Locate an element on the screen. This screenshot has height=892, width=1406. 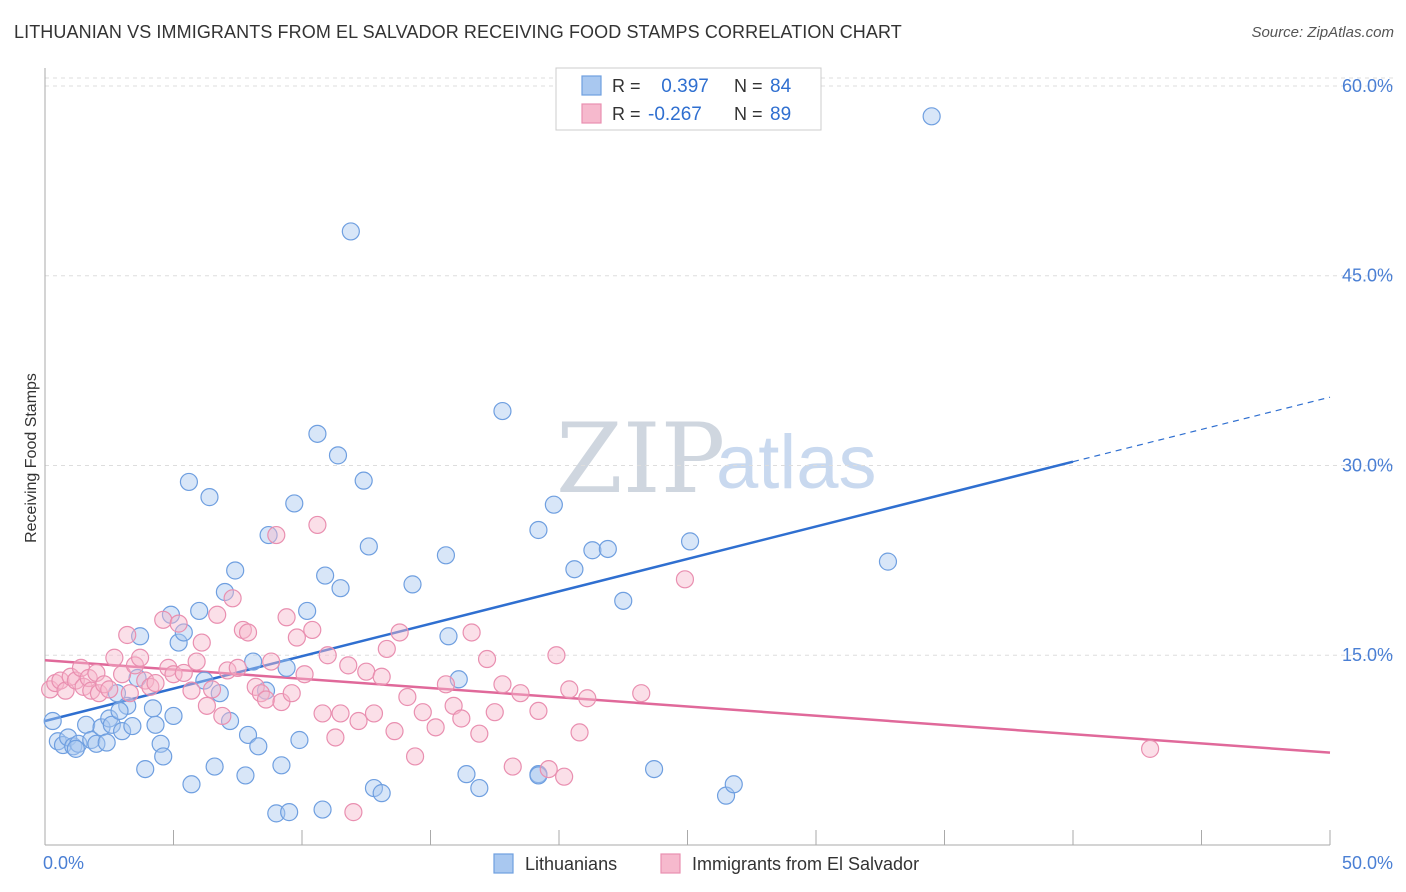
watermark: ZIP atlas is located at coordinates (716, 459).